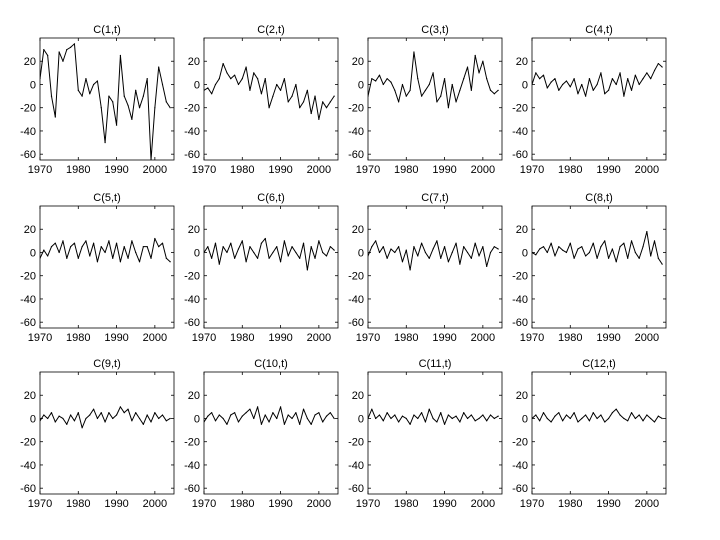  I want to click on subplot-2: C(2,t) 20 0 -20 -40 -60 1970 1980 1990 2000, so click(261, 100).